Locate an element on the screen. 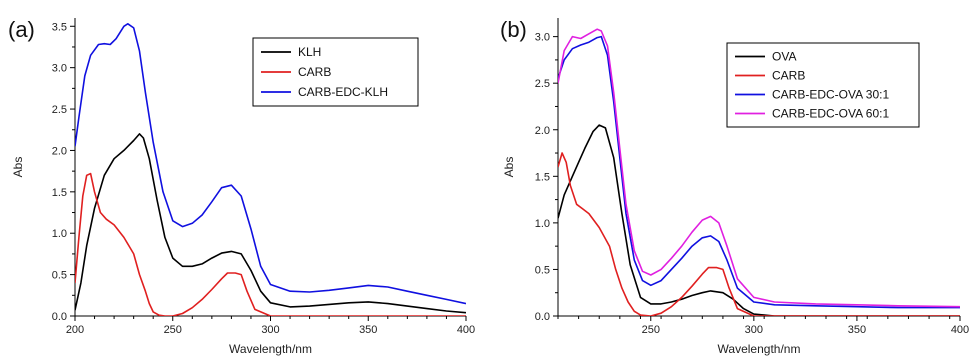 Image resolution: width=969 pixels, height=361 pixels. panel-label: (b) is located at coordinates (513, 29).